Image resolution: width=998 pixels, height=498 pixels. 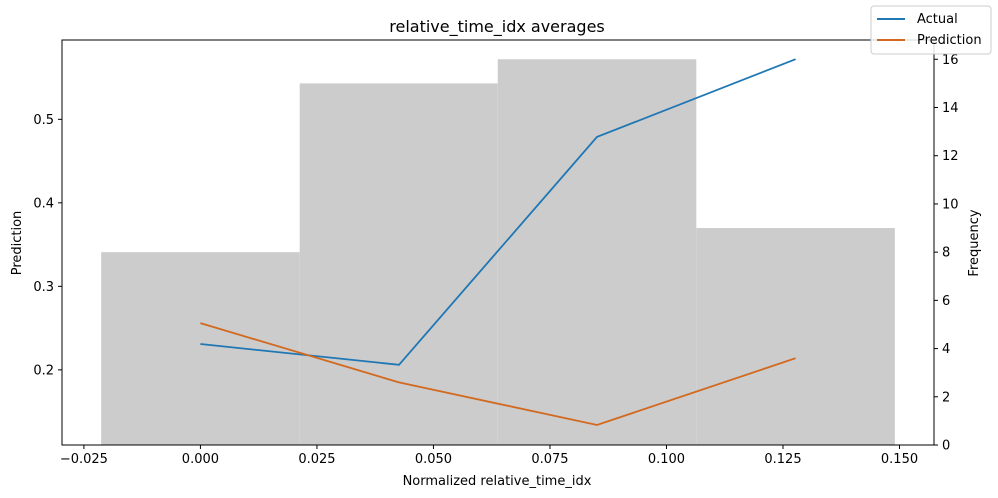 What do you see at coordinates (946, 349) in the screenshot?
I see `y2-tick-label: 4` at bounding box center [946, 349].